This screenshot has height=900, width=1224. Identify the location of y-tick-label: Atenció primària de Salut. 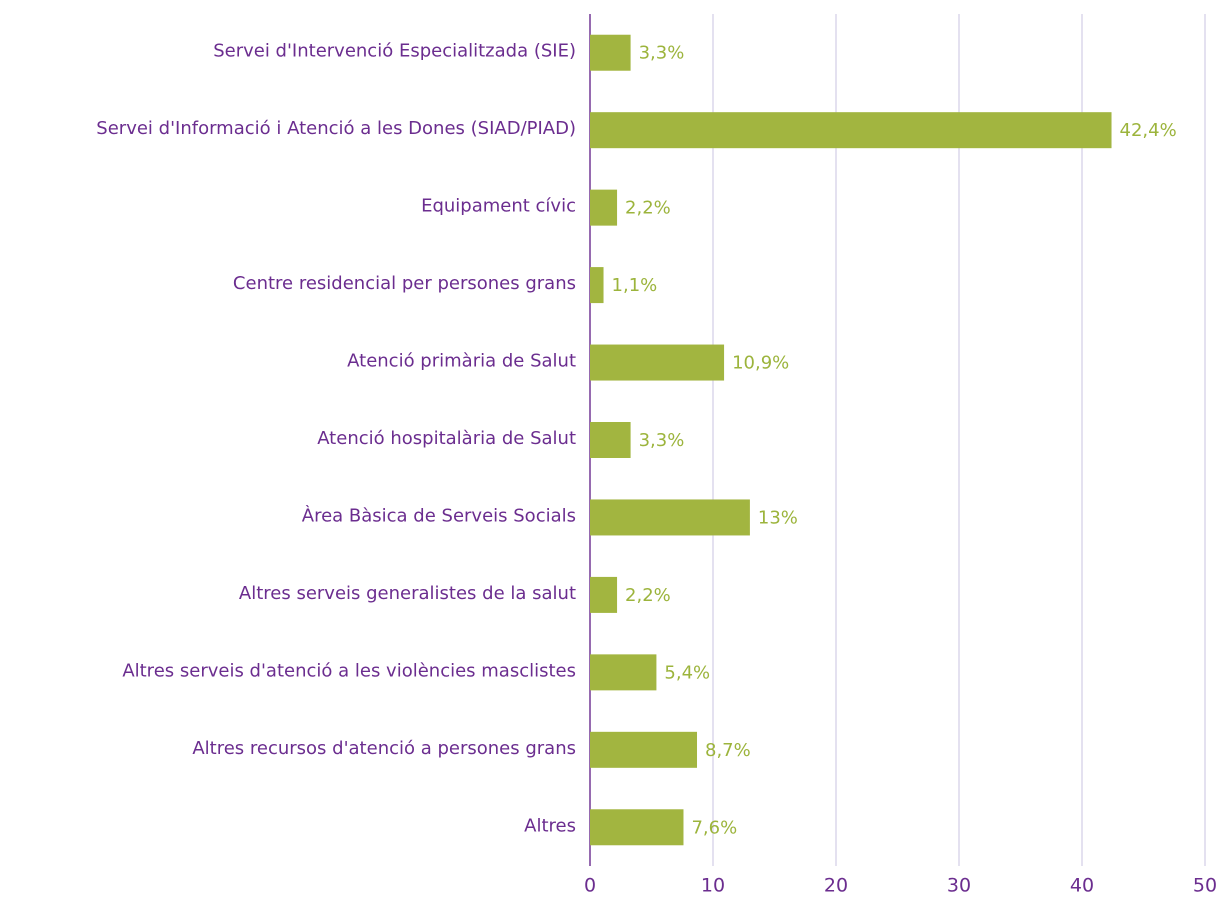
(461, 361).